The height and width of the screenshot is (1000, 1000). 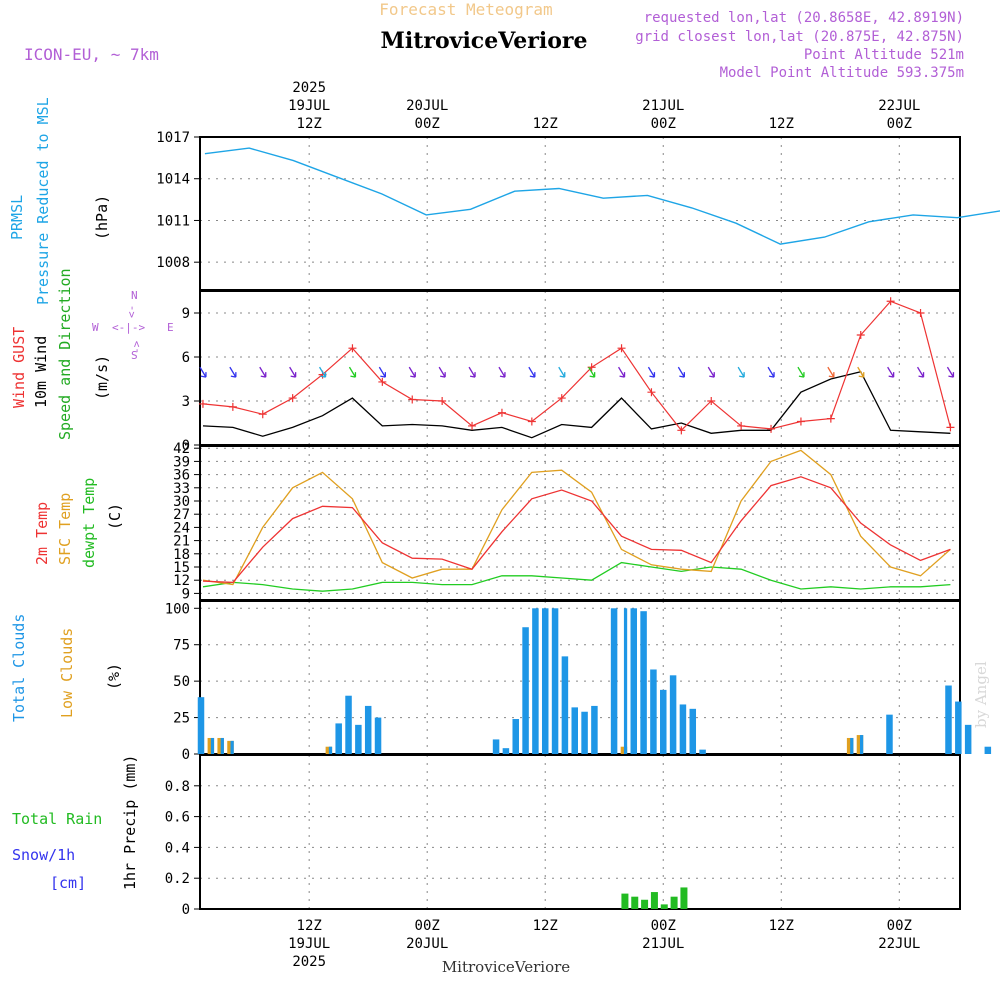 What do you see at coordinates (65, 529) in the screenshot?
I see `tsfc-label: SFC Temp` at bounding box center [65, 529].